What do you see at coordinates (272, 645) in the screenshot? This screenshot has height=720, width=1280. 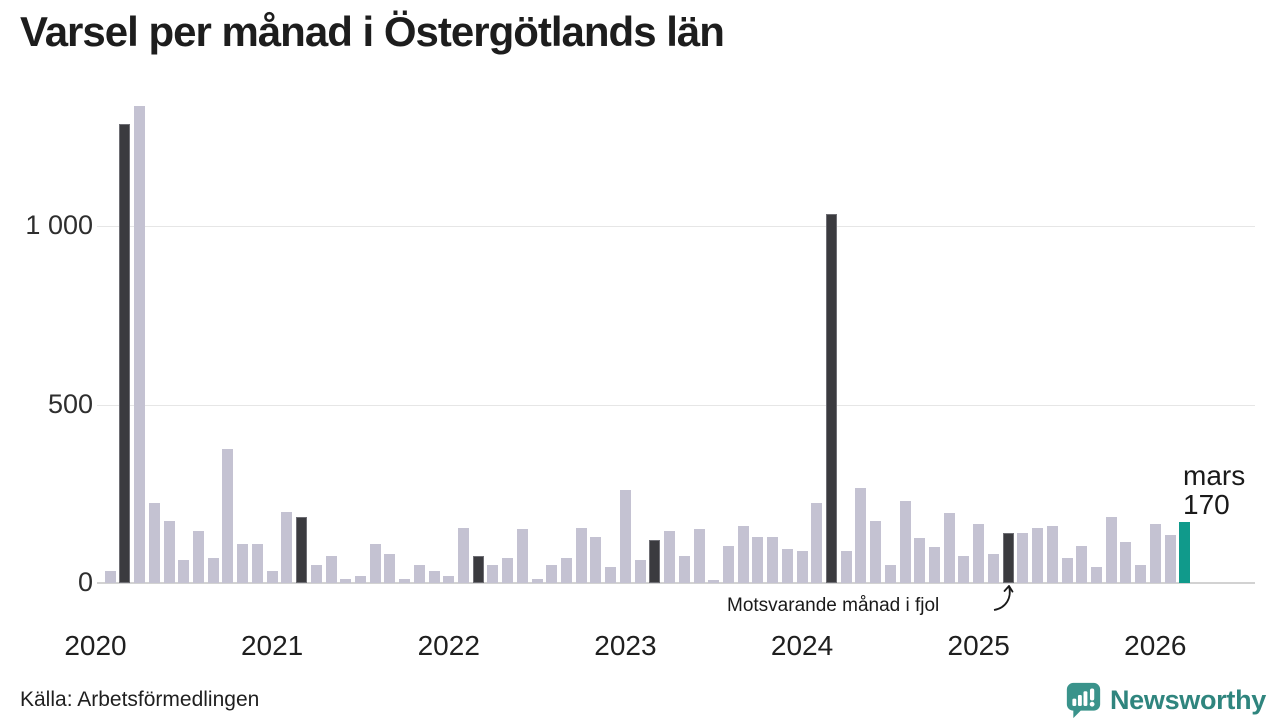 I see `x-axis-year-label: 2021` at bounding box center [272, 645].